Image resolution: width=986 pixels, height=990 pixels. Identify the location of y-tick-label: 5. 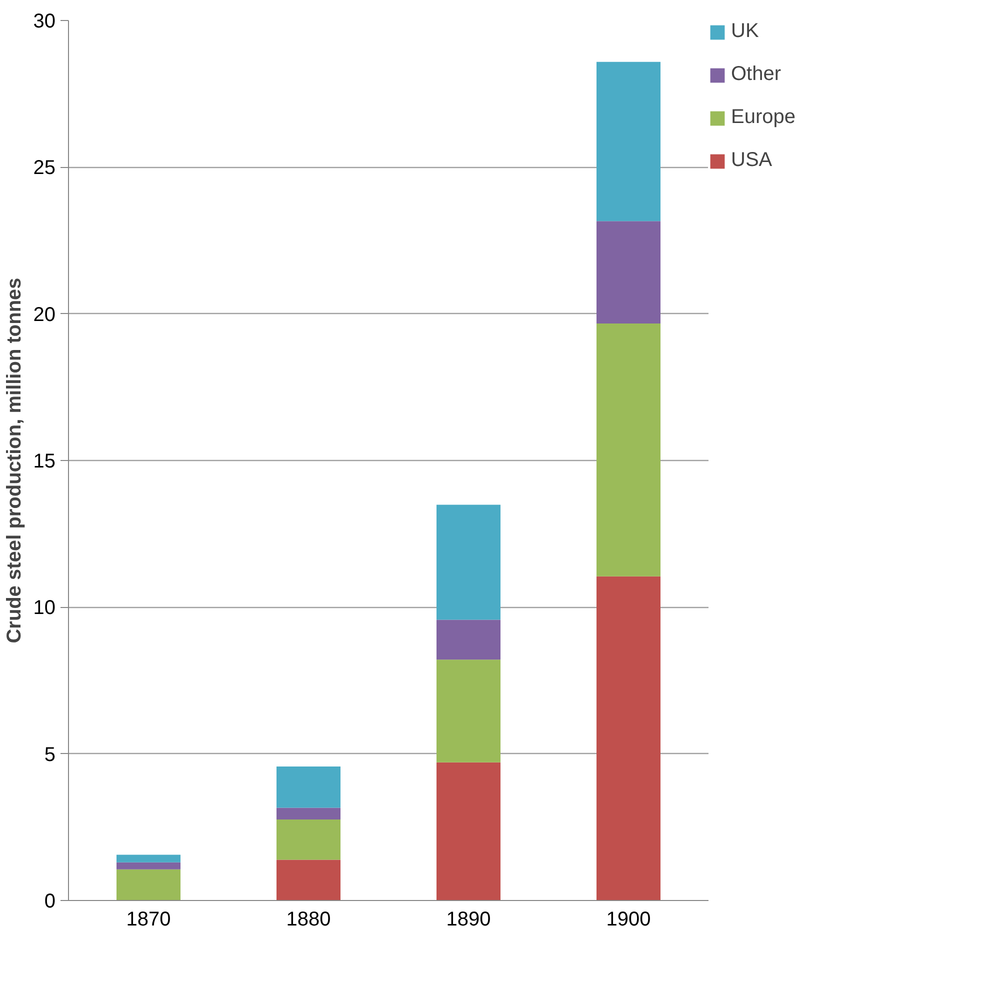
(50, 755).